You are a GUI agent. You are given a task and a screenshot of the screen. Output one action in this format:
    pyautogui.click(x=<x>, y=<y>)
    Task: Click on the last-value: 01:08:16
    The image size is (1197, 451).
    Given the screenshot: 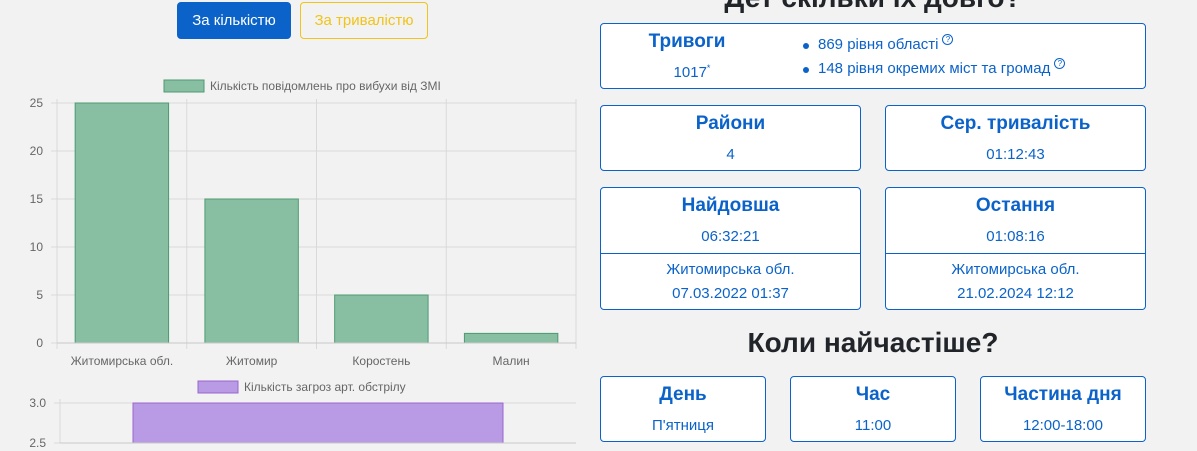 What is the action you would take?
    pyautogui.click(x=1015, y=236)
    